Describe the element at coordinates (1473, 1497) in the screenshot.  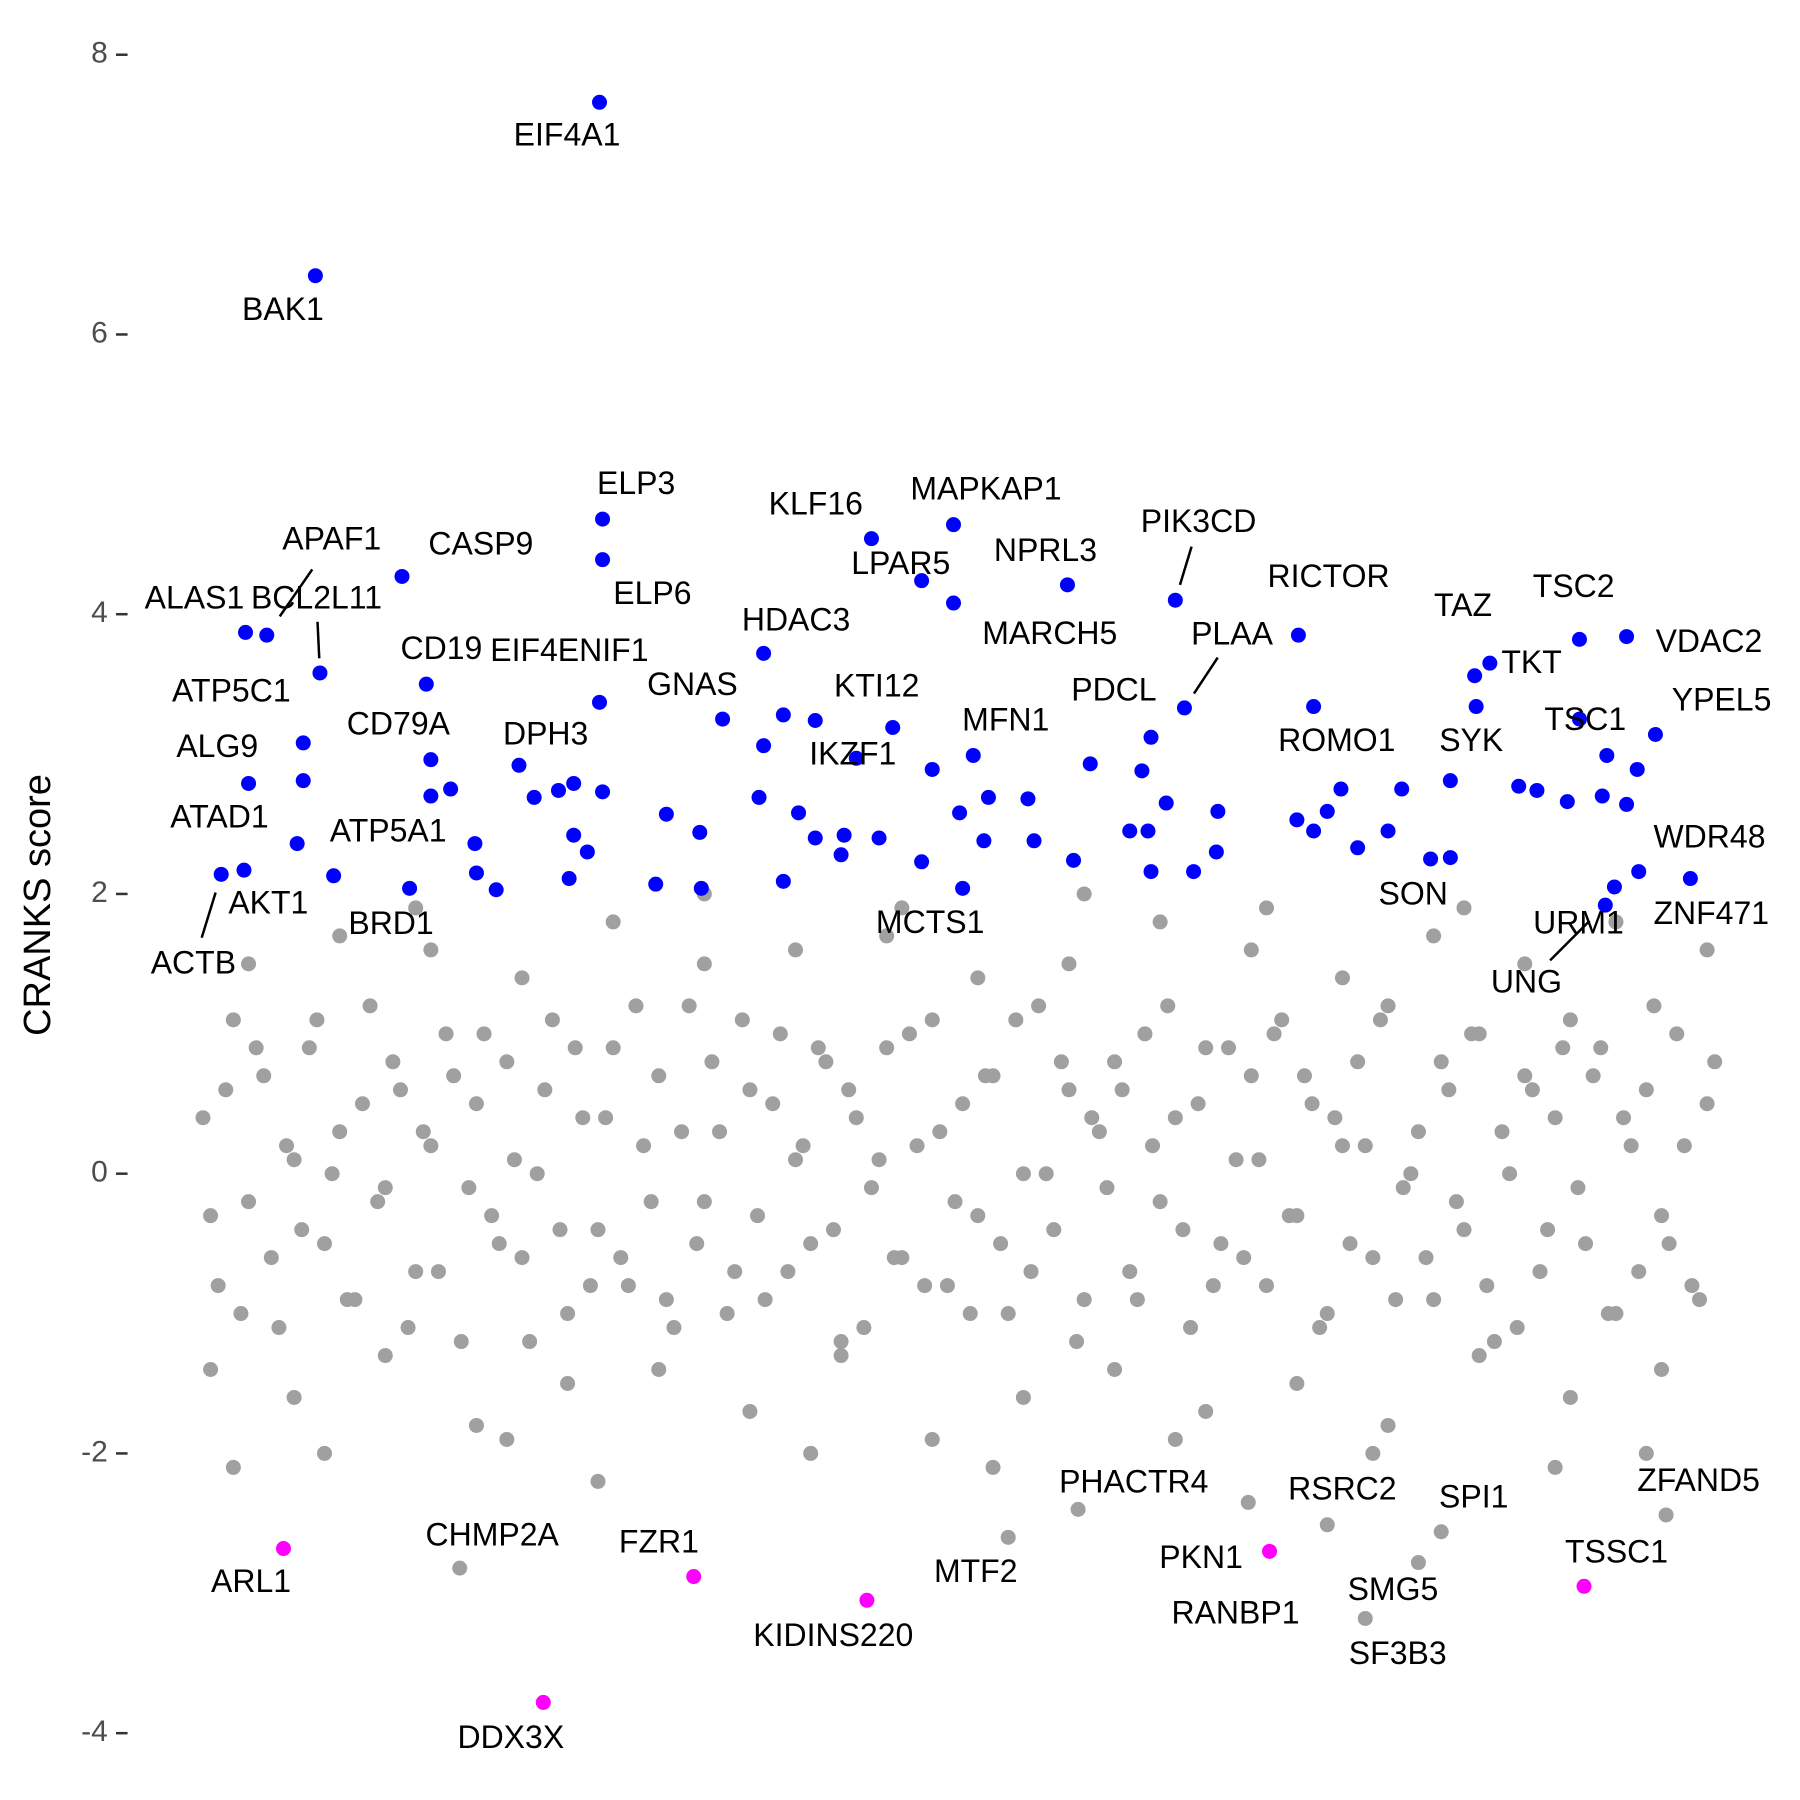
I see `point-label: SPI1` at that location.